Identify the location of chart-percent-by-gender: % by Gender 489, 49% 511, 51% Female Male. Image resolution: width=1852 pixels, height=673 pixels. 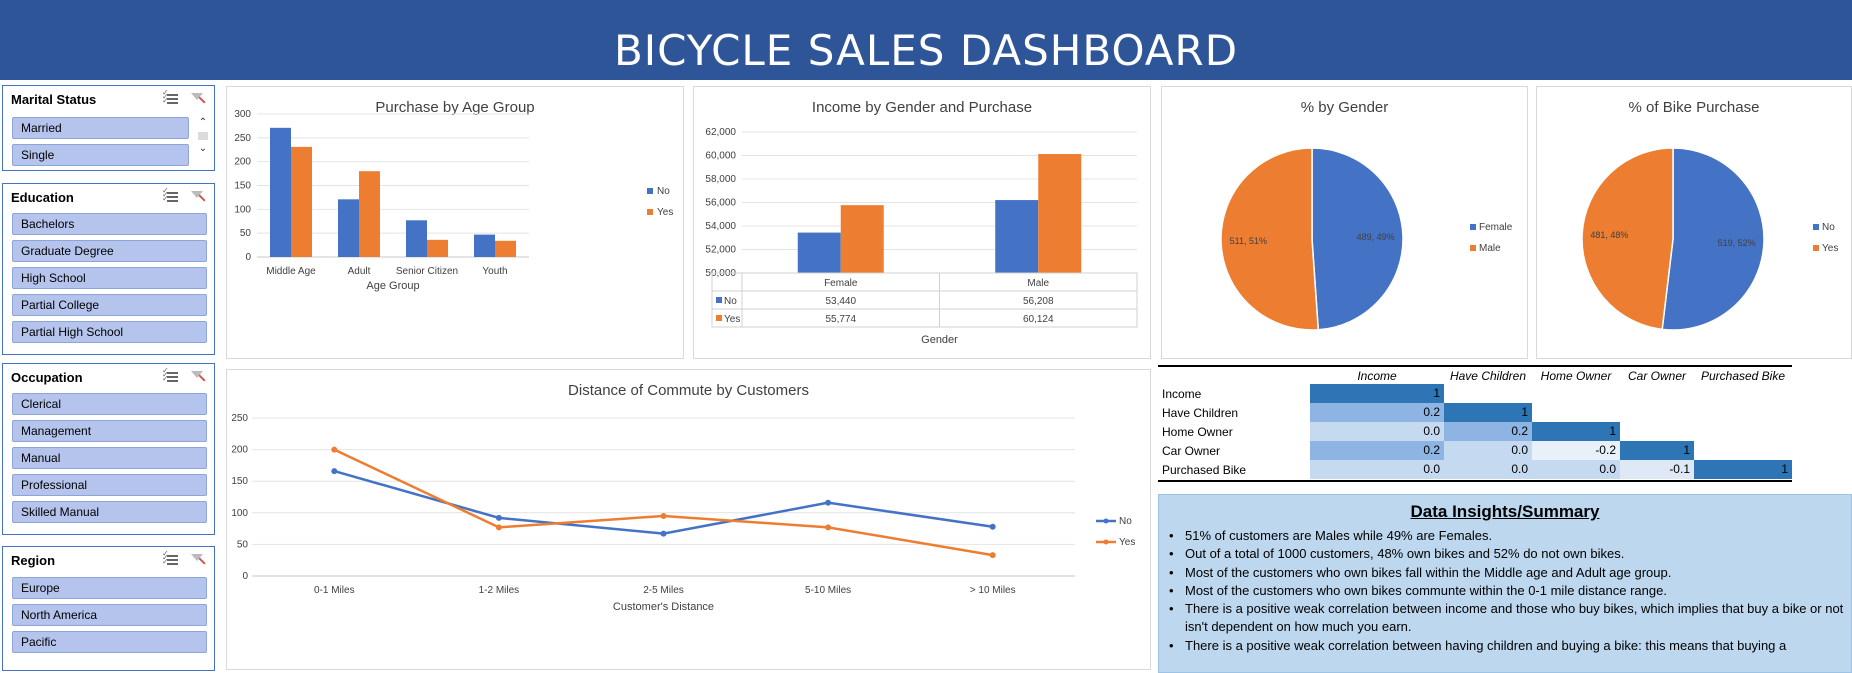
(1344, 222).